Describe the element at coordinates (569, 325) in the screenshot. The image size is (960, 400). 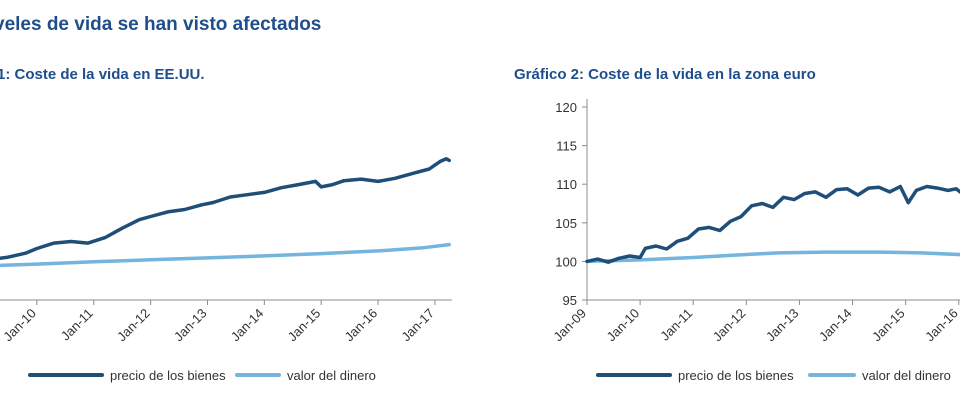
I see `x-tick-label: Jan-09` at that location.